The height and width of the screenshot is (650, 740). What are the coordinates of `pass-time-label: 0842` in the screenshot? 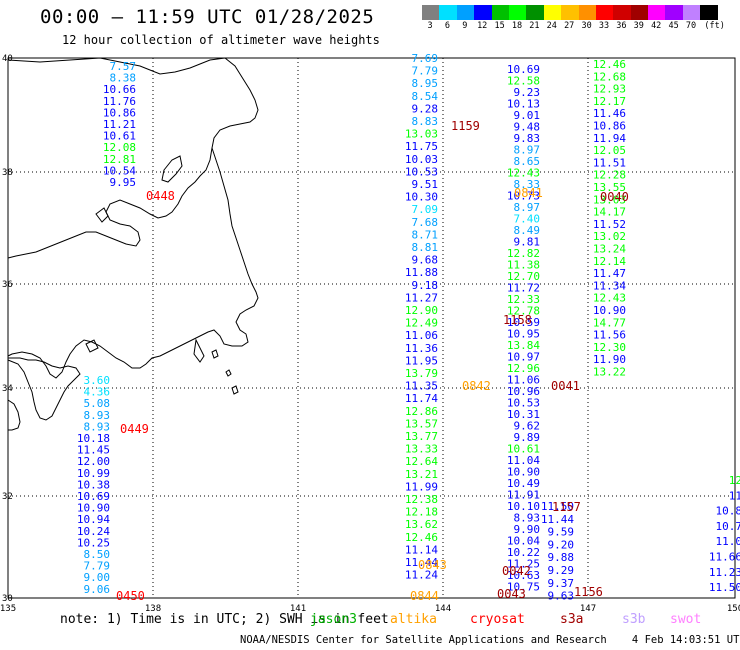 It's located at (476, 386).